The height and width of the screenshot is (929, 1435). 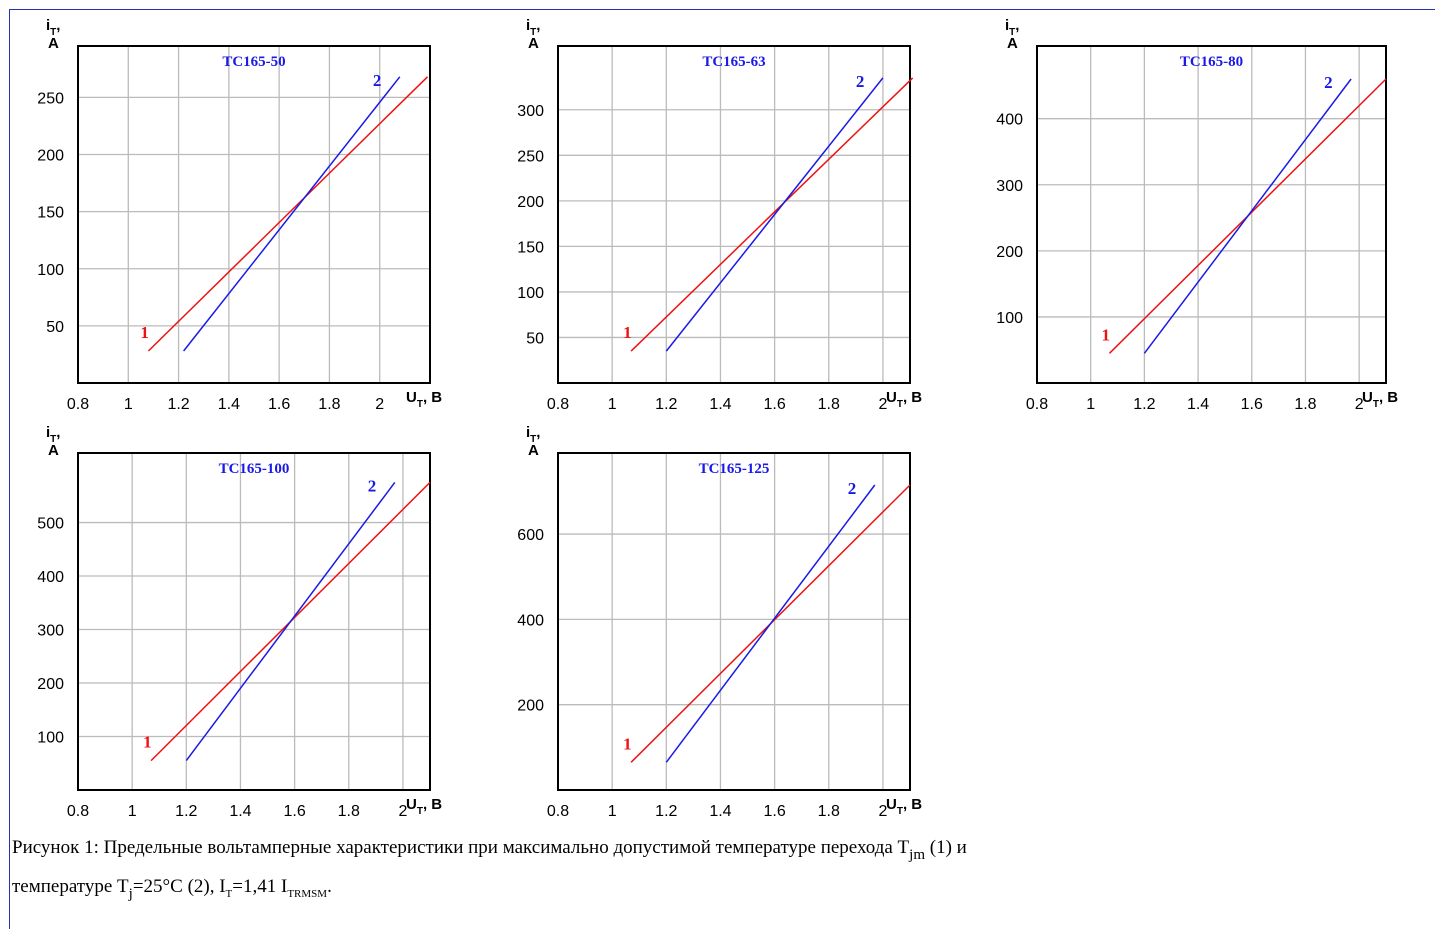 I want to click on caption-text-4: =25°C (2), I, so click(x=179, y=886).